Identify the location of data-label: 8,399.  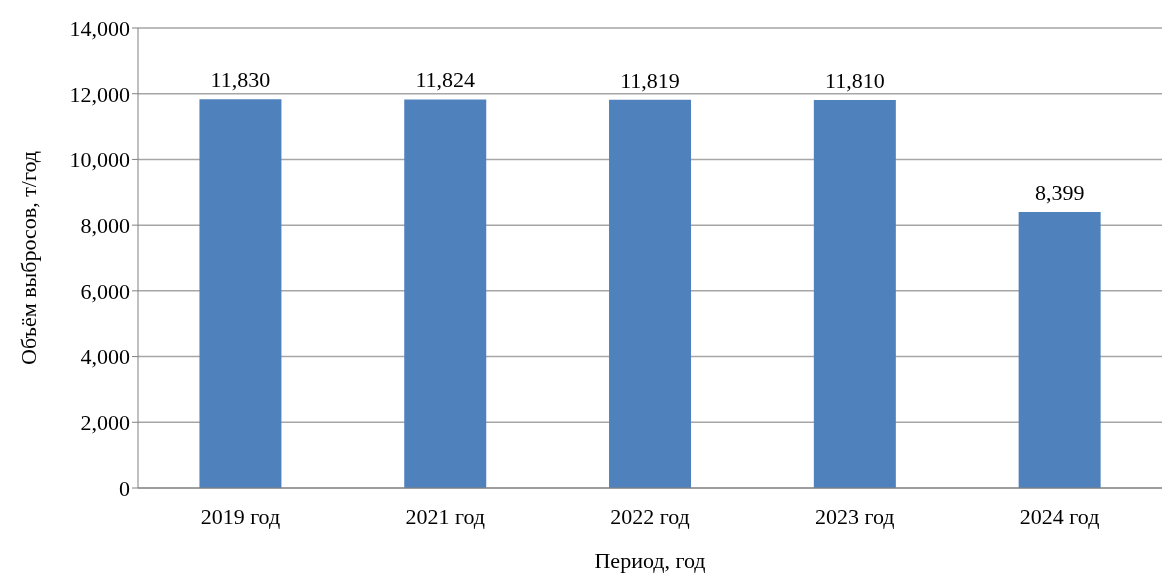
(1059, 193).